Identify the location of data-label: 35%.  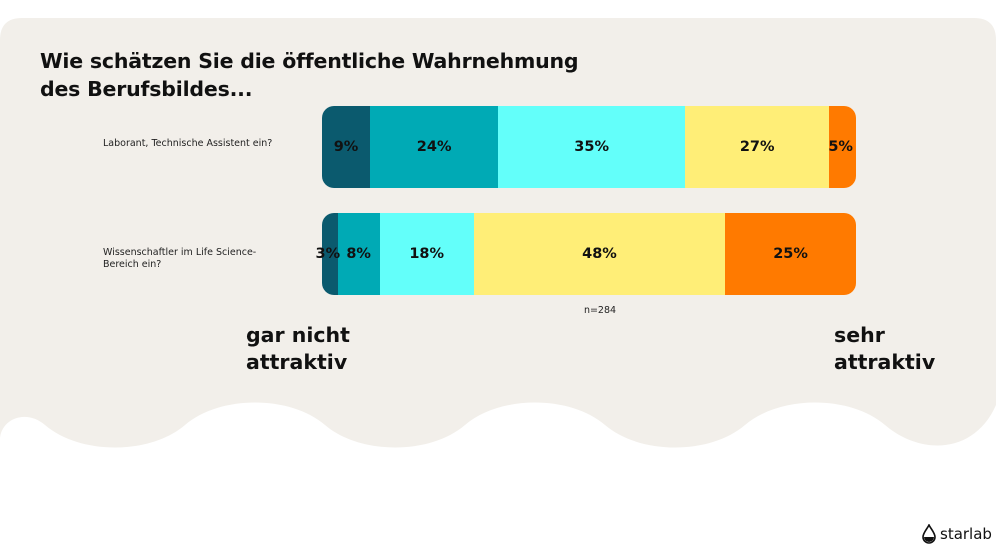
(592, 147).